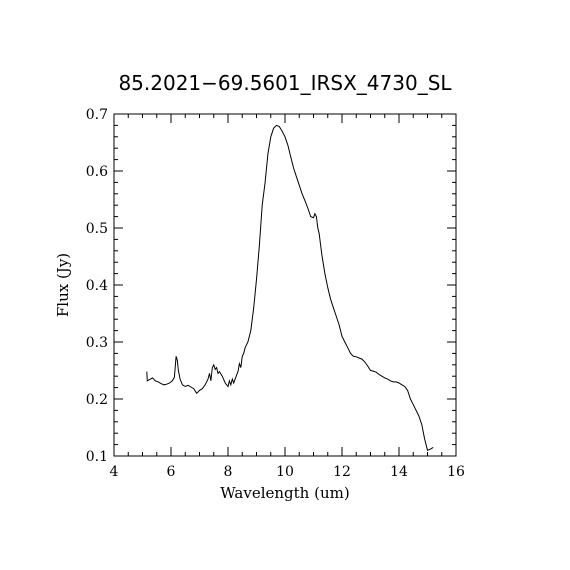  I want to click on x-tick-labels: 4 6 8 10 12 14 16, so click(287, 472).